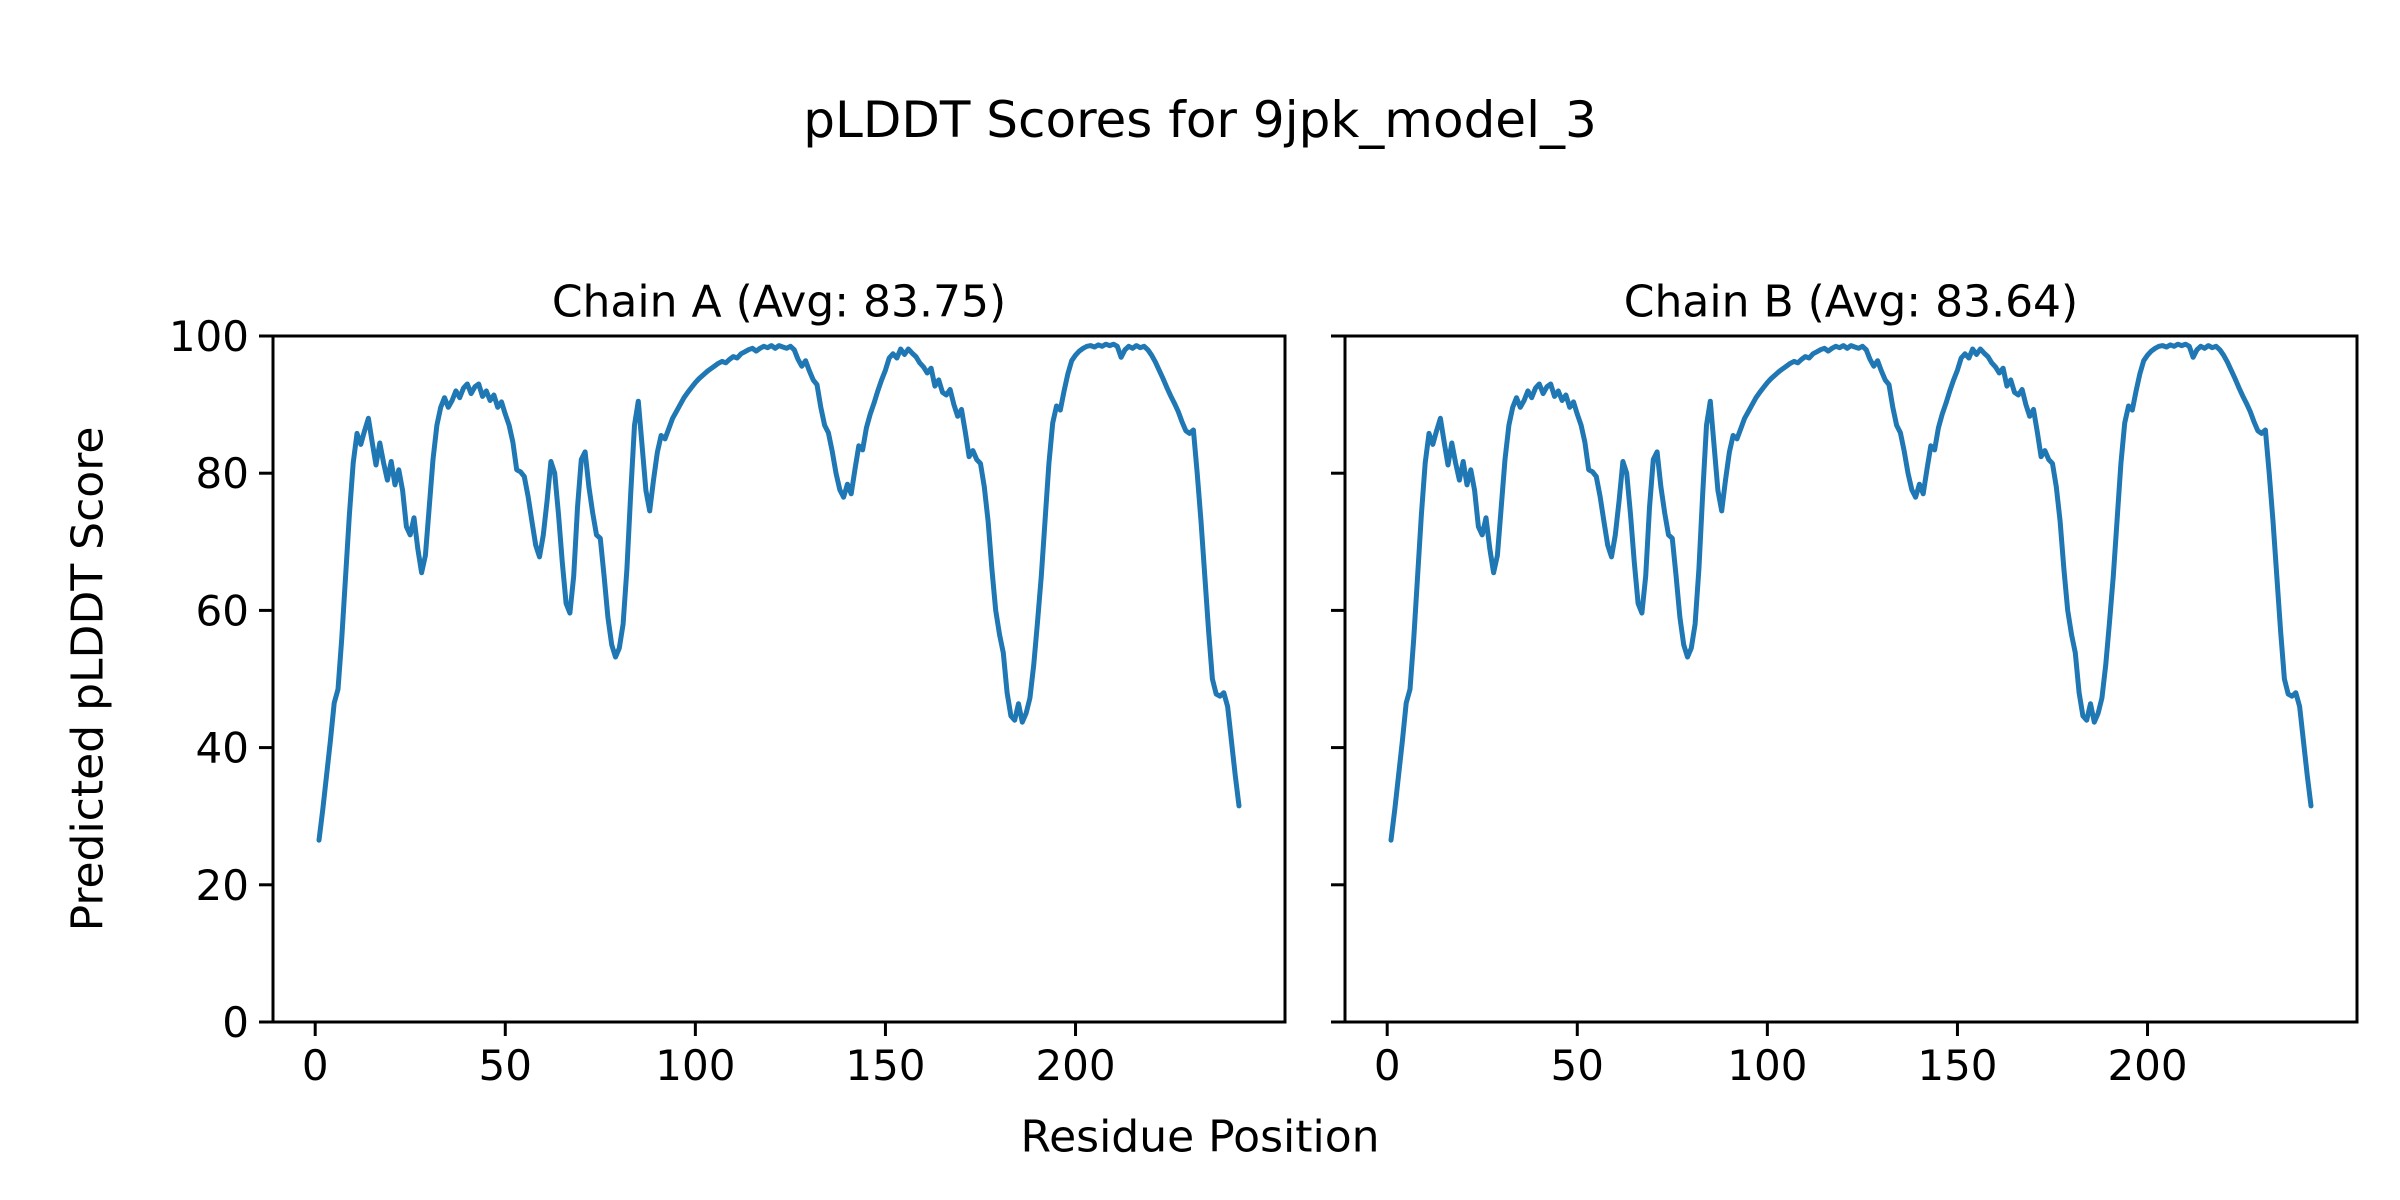  What do you see at coordinates (222, 473) in the screenshot?
I see `y-tick-label: 80` at bounding box center [222, 473].